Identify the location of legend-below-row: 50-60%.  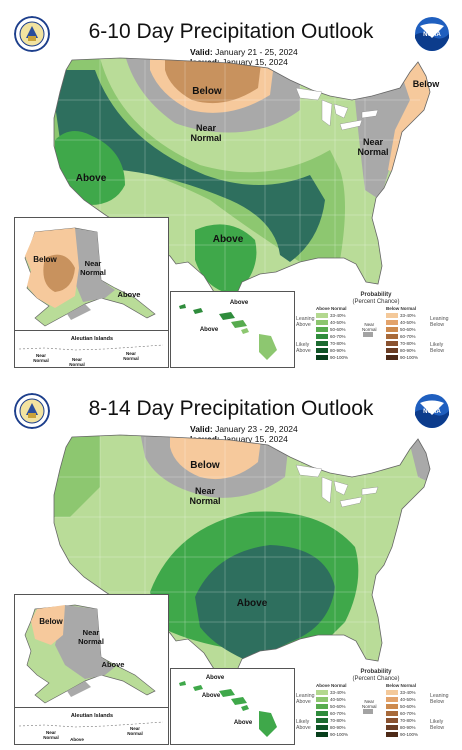
(402, 329).